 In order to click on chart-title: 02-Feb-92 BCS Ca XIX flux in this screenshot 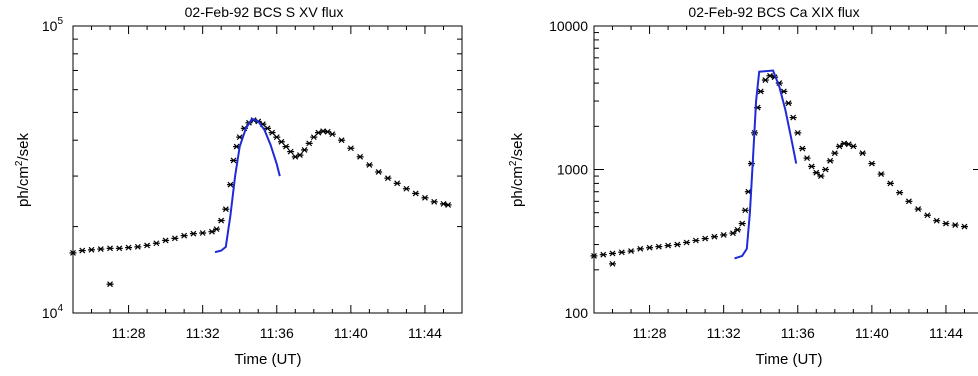, I will do `click(773, 12)`.